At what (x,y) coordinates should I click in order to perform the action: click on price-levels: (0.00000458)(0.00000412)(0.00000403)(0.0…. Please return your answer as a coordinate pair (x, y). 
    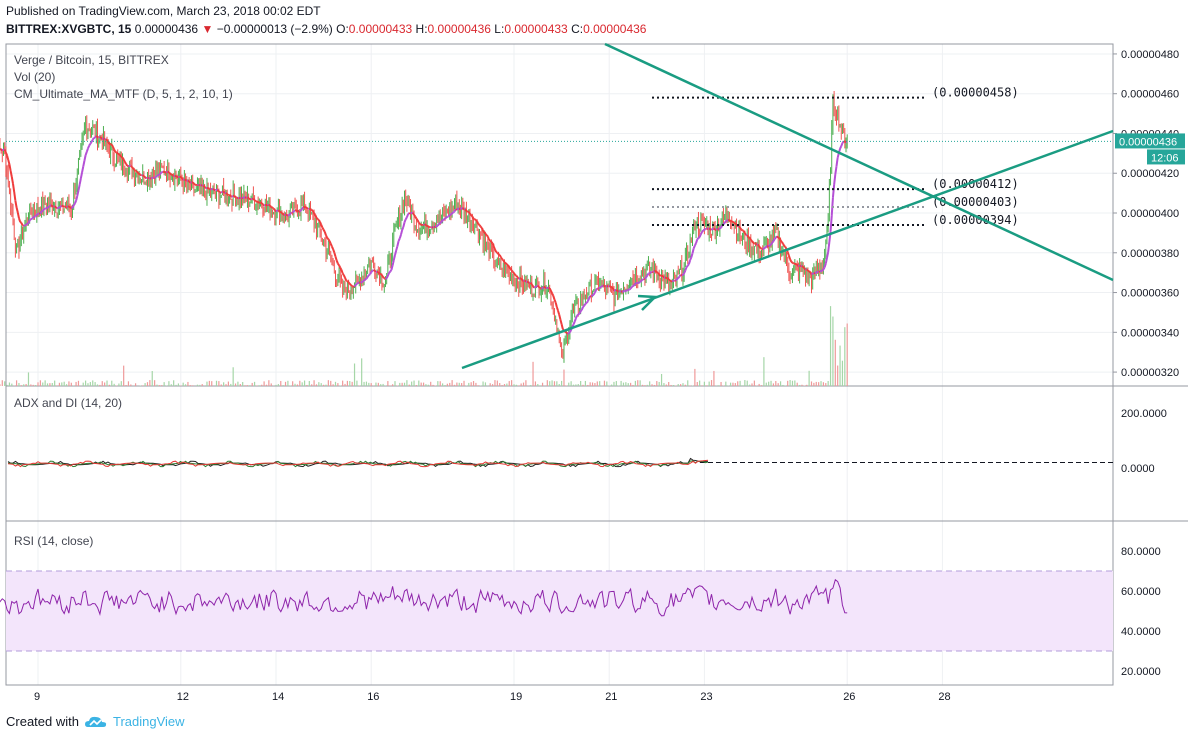
    Looking at the image, I should click on (835, 156).